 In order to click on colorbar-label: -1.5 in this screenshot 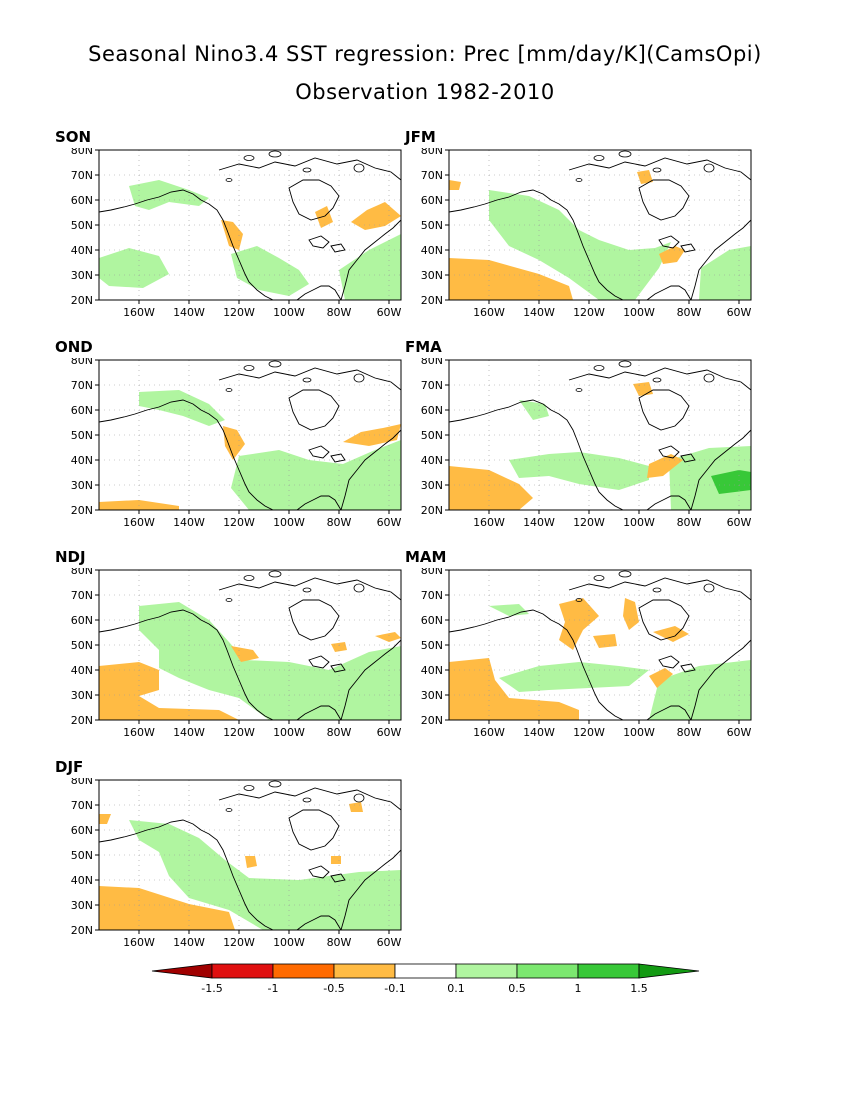, I will do `click(211, 988)`.